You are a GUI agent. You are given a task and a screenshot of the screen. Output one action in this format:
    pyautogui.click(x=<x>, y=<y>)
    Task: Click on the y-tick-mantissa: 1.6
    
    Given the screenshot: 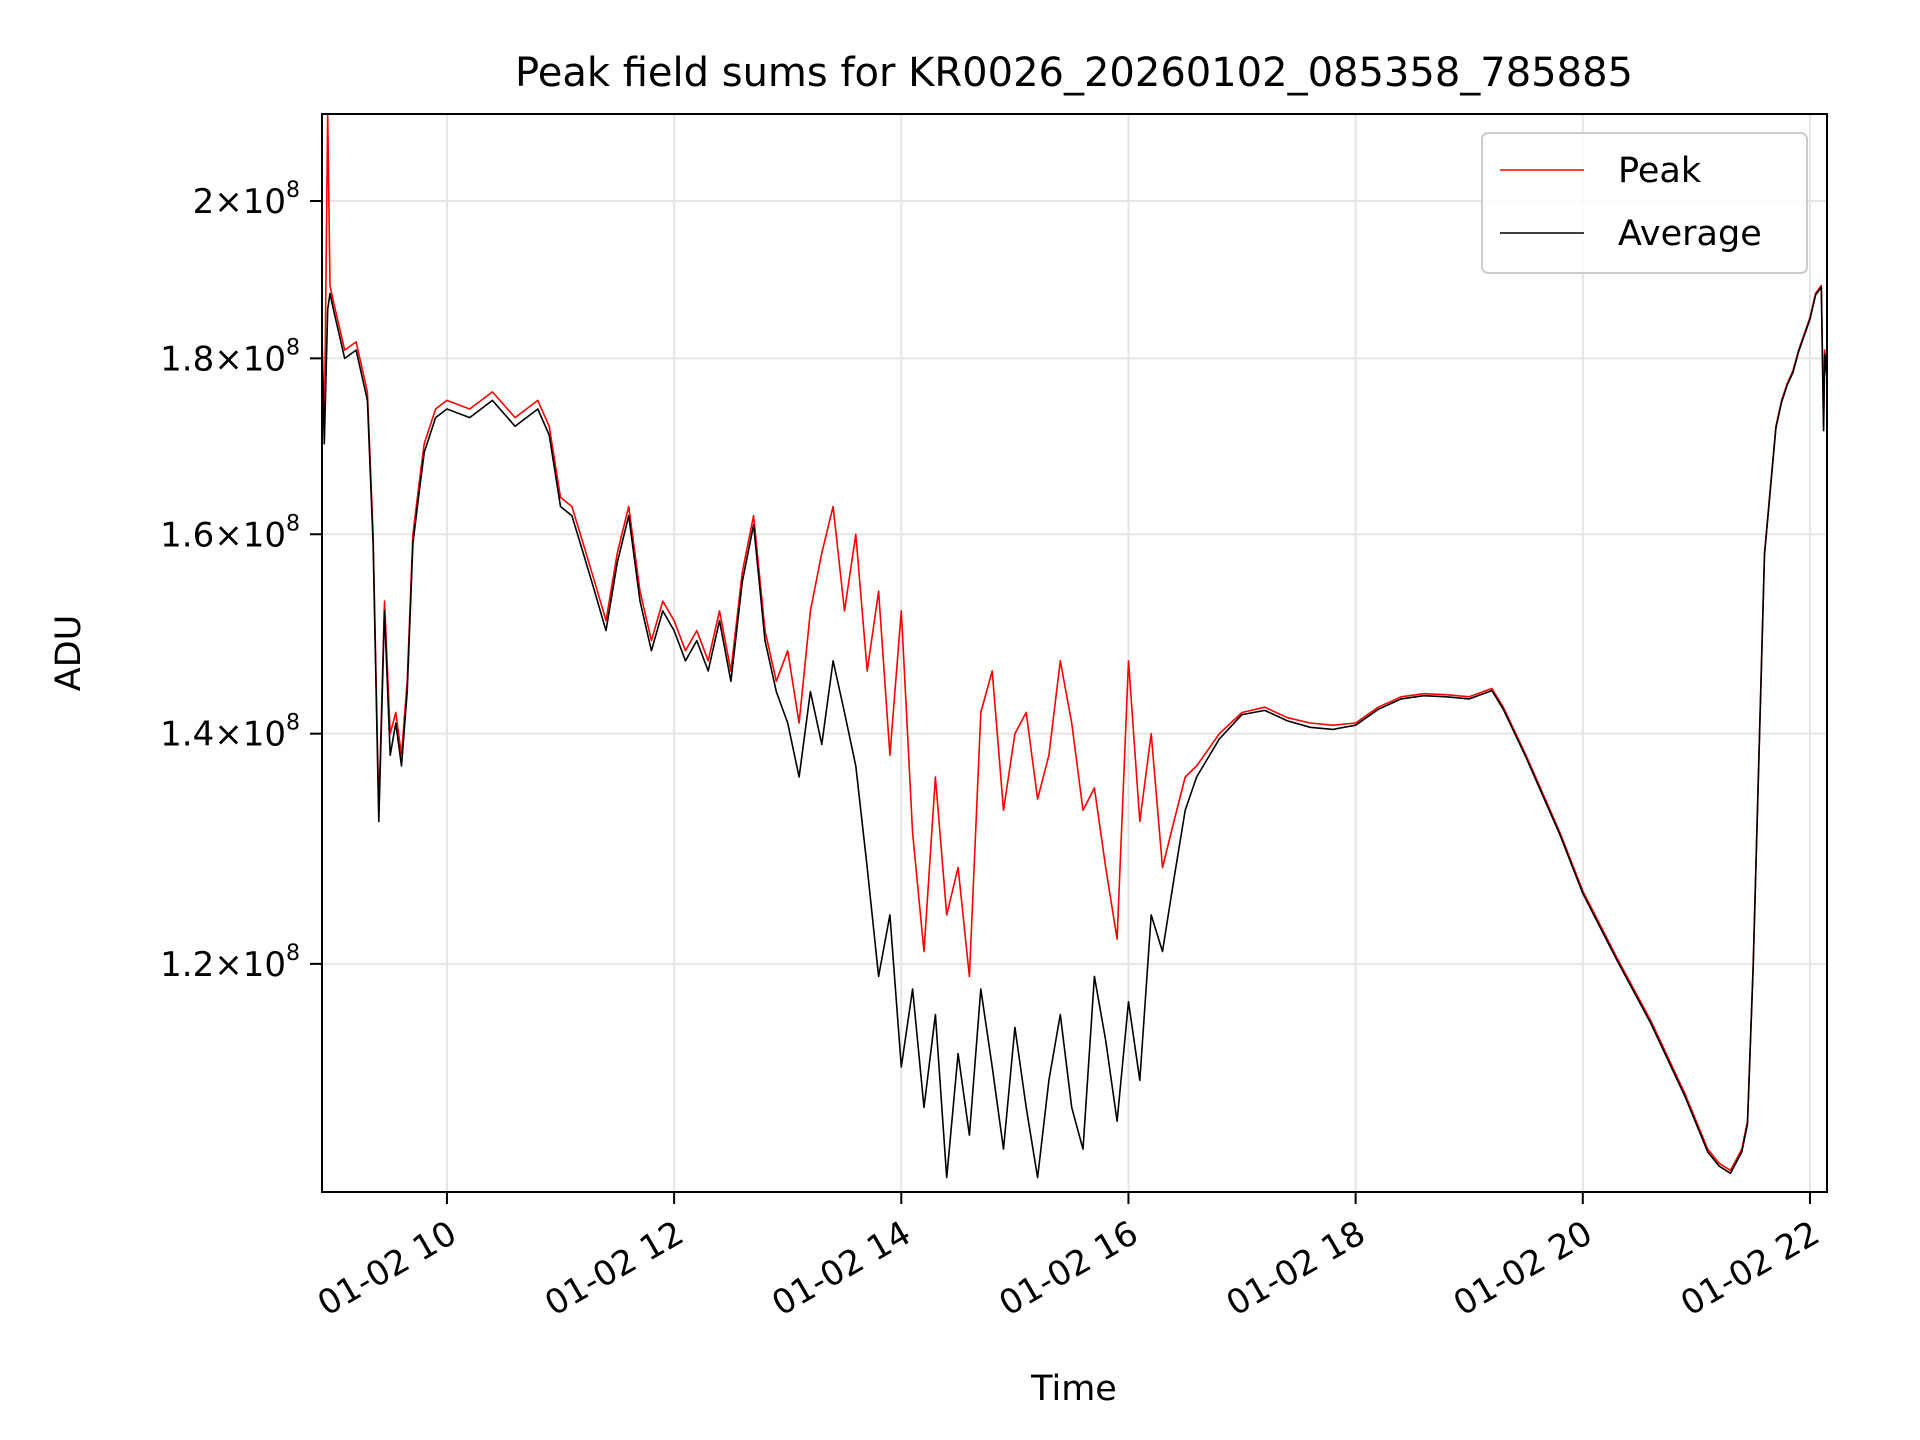 What is the action you would take?
    pyautogui.click(x=187, y=535)
    